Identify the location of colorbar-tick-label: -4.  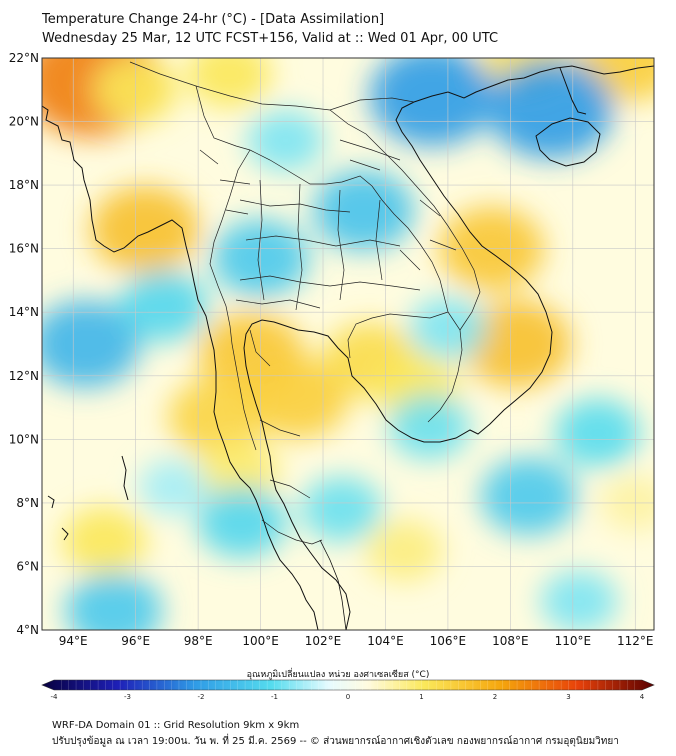
(55, 697).